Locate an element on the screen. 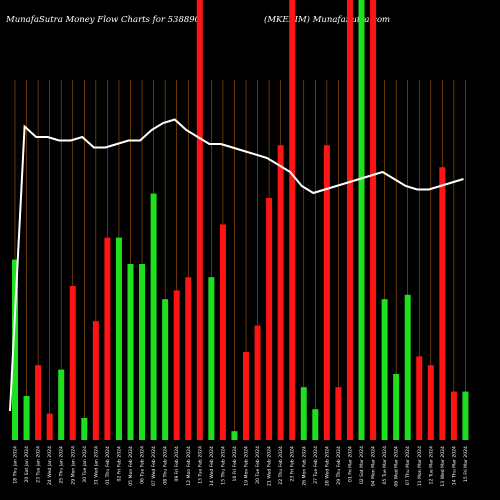 The image size is (500, 500). x-tick-label: 18 Thu Jan 2024 is located at coordinates (16, 465).